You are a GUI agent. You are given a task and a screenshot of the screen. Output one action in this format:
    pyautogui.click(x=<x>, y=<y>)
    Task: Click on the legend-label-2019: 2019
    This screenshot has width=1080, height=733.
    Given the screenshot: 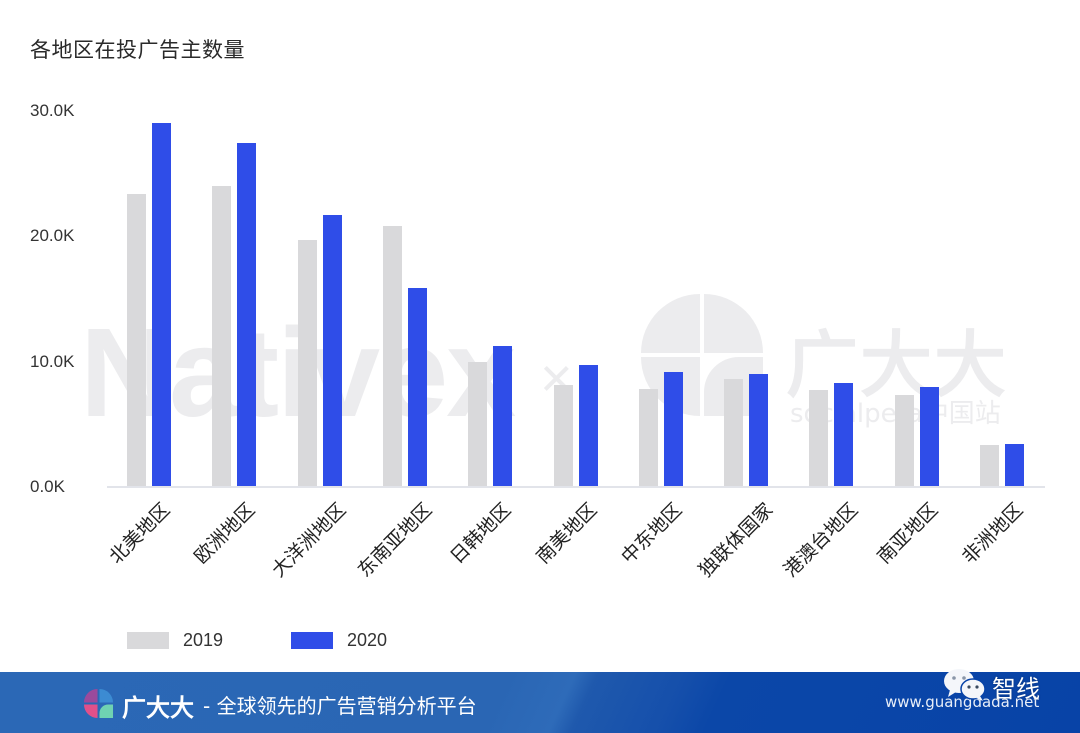 What is the action you would take?
    pyautogui.click(x=203, y=640)
    